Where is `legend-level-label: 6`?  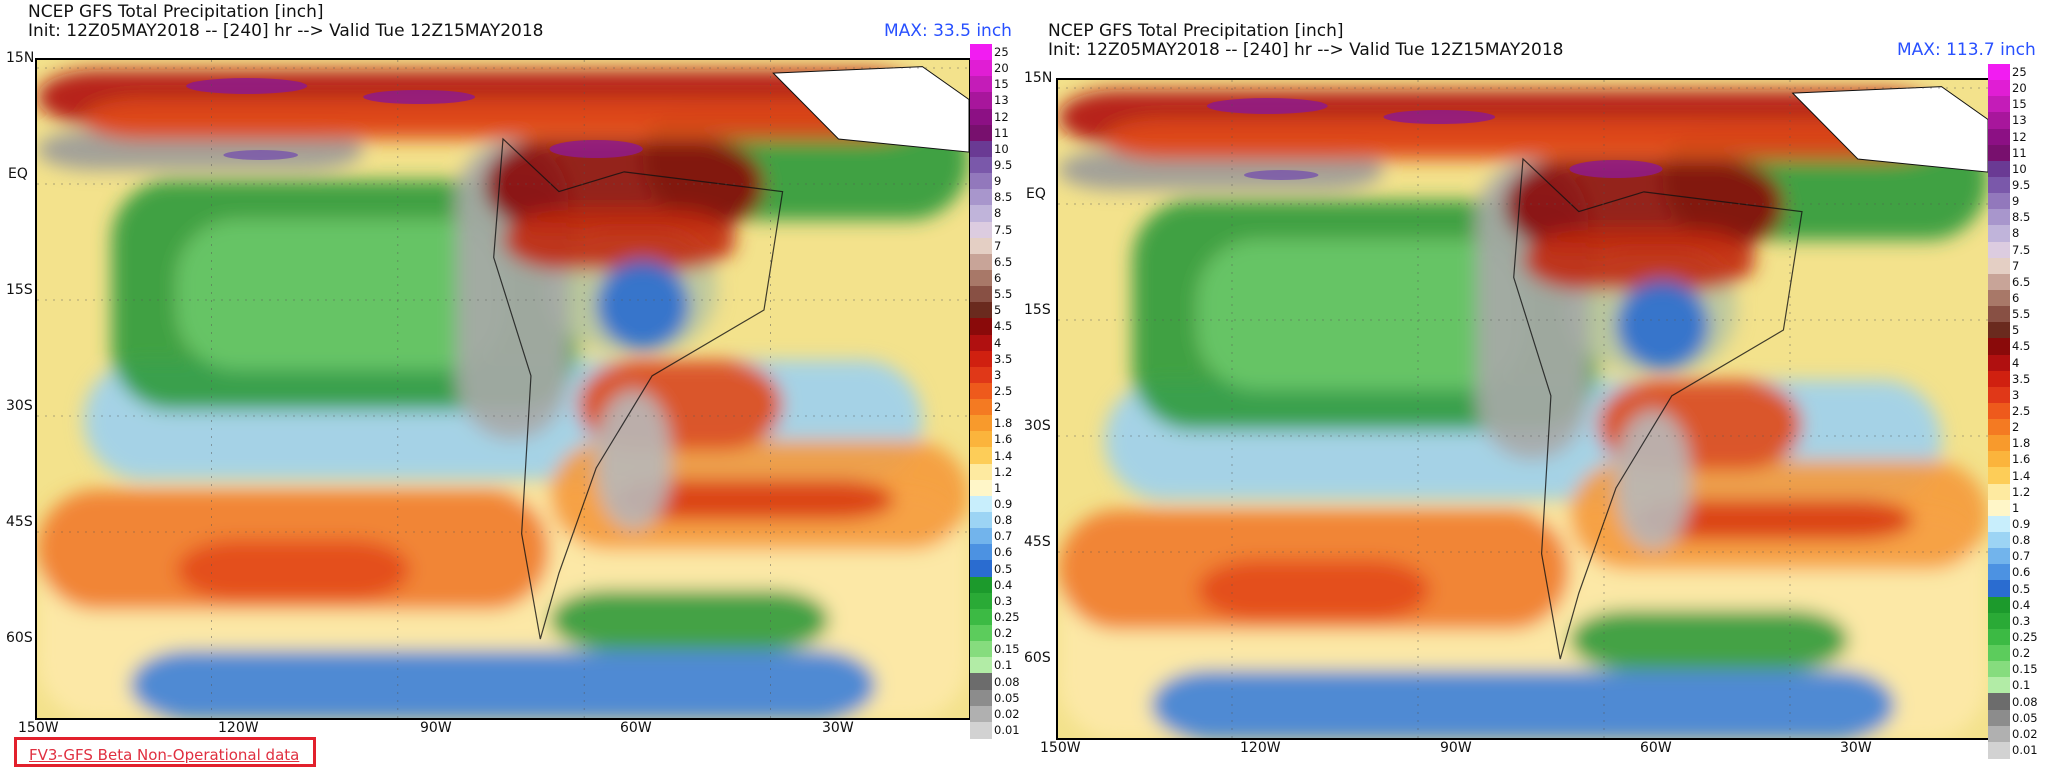 legend-level-label: 6 is located at coordinates (998, 278).